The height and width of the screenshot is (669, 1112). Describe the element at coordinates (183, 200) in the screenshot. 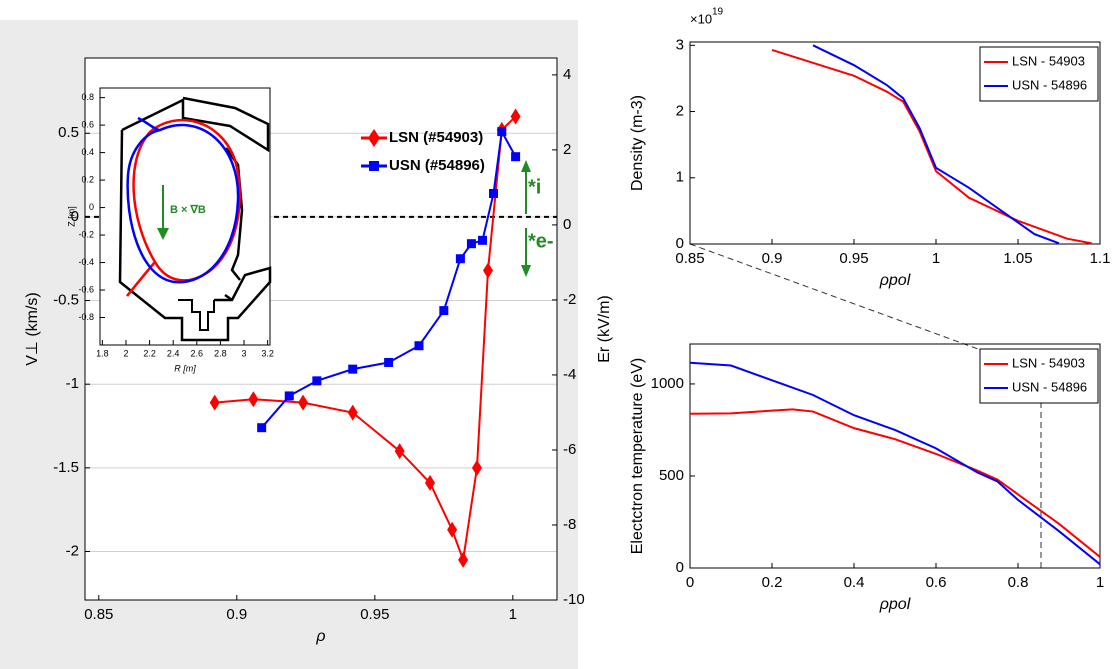

I see `usn-separatrix` at that location.